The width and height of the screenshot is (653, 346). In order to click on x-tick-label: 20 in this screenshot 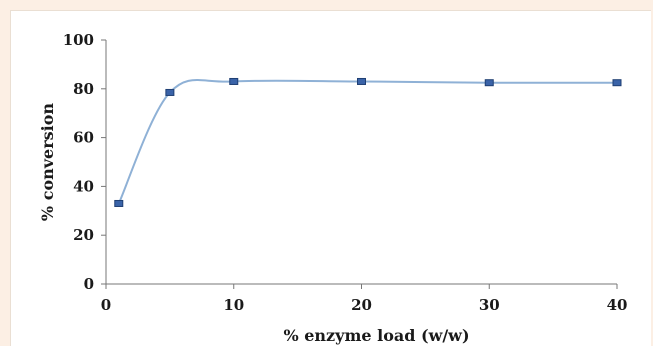, I will do `click(361, 305)`.